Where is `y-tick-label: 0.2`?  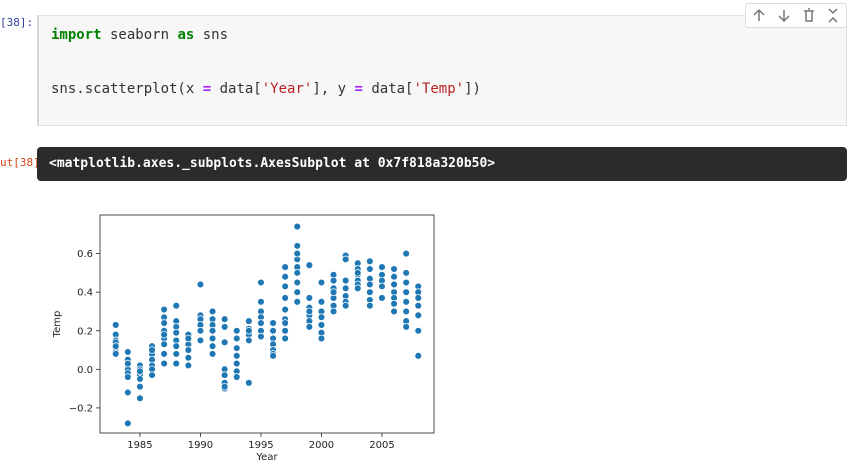
y-tick-label: 0.2 is located at coordinates (85, 331).